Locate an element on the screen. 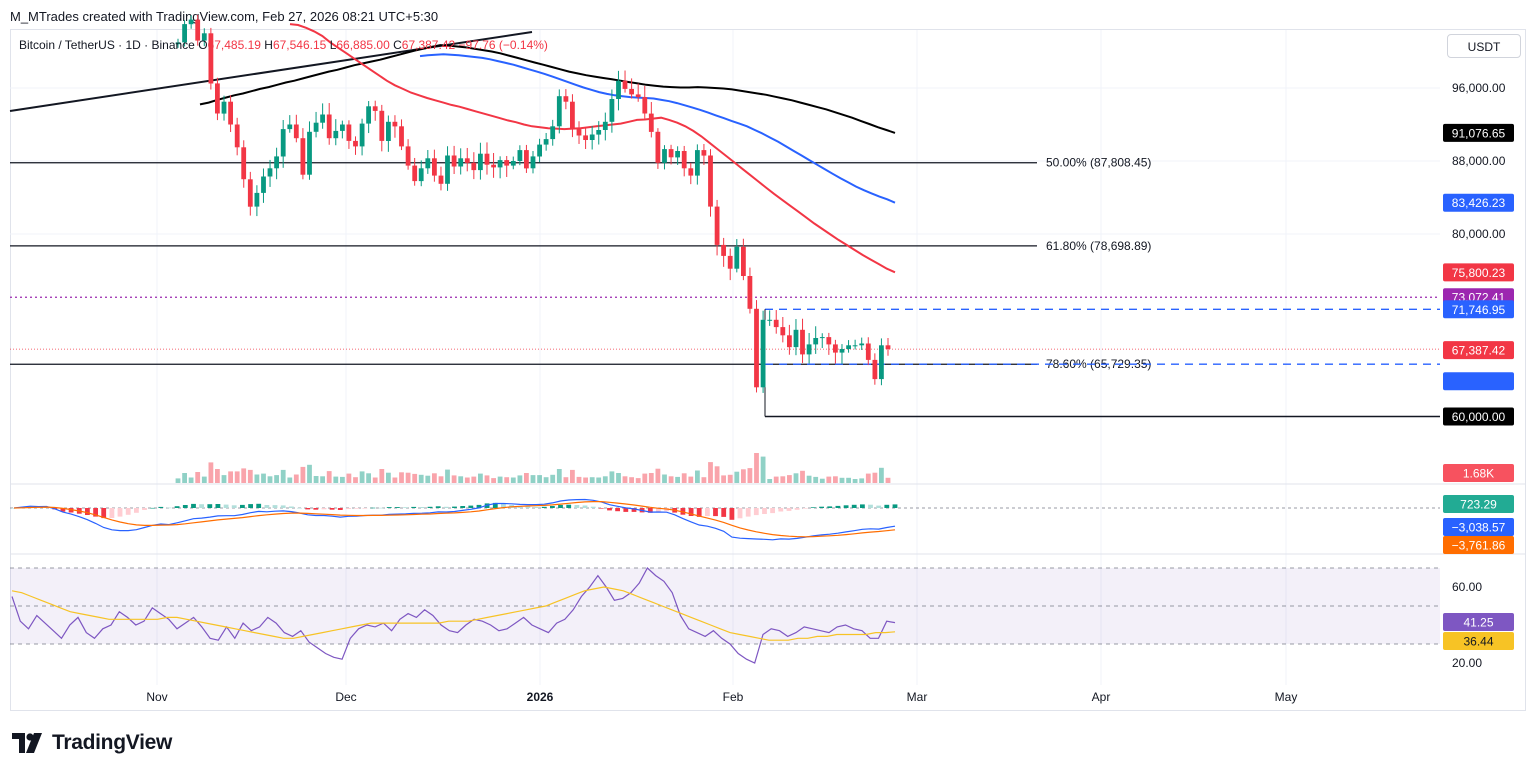 The height and width of the screenshot is (775, 1536). fibonacci-level-label: 50.00% (87,808.45) is located at coordinates (1098, 163).